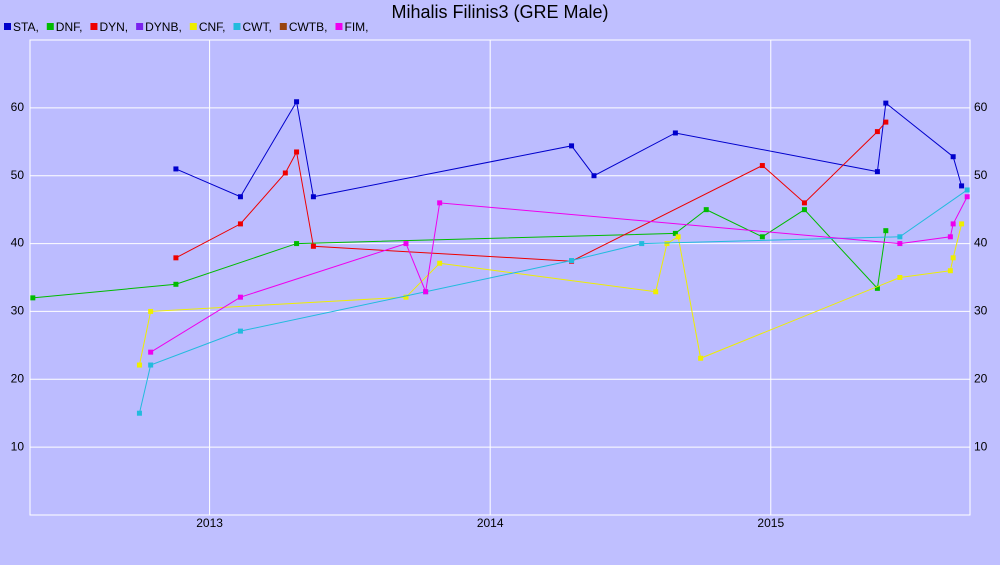  What do you see at coordinates (356, 27) in the screenshot?
I see `legend-label: FIM,` at bounding box center [356, 27].